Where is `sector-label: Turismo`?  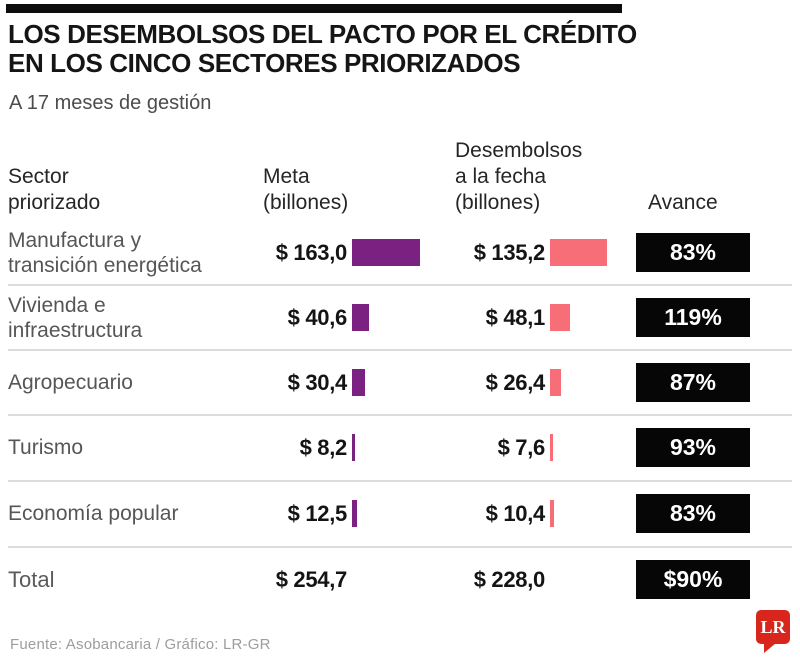
sector-label: Turismo is located at coordinates (138, 447).